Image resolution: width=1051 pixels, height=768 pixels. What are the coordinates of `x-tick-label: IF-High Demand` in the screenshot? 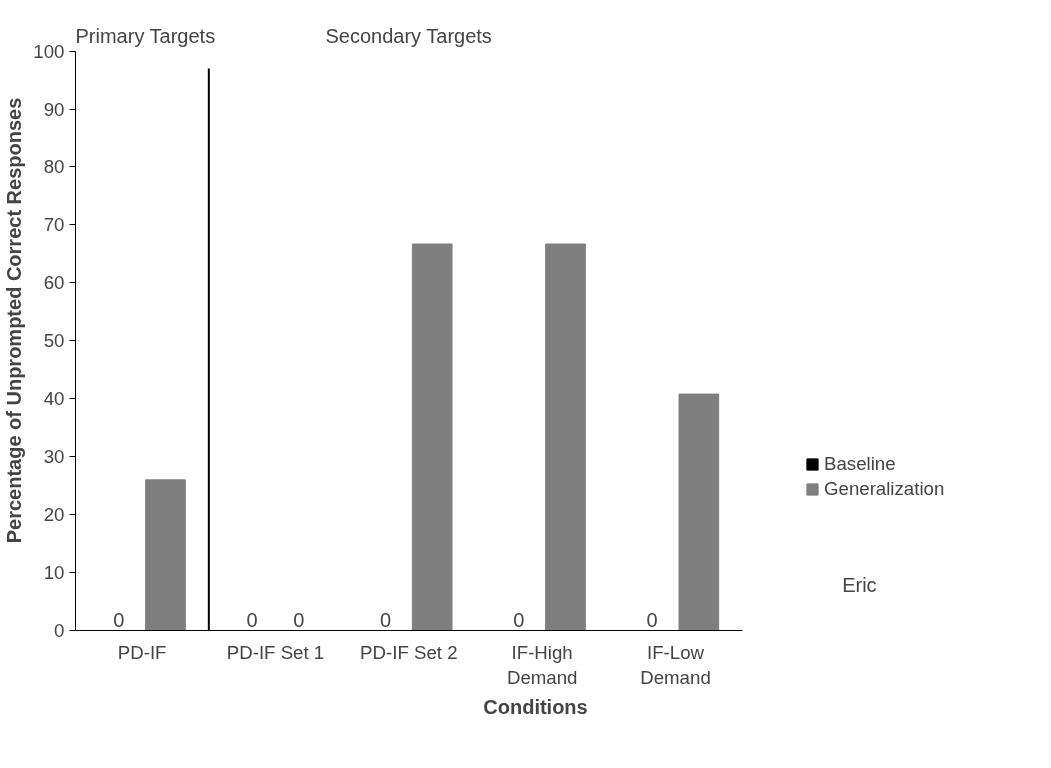 It's located at (542, 664).